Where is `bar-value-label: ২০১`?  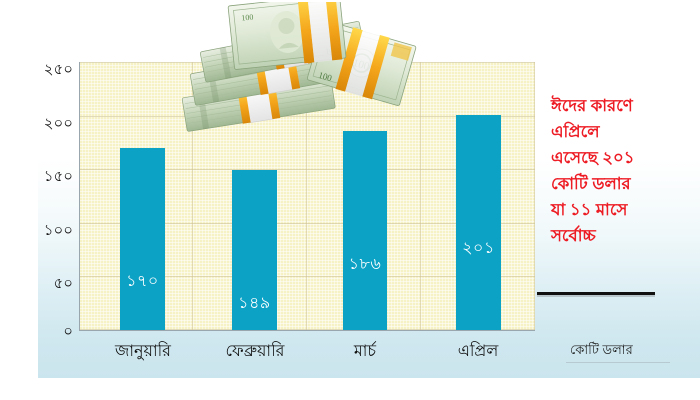
bar-value-label: ২০১ is located at coordinates (478, 248).